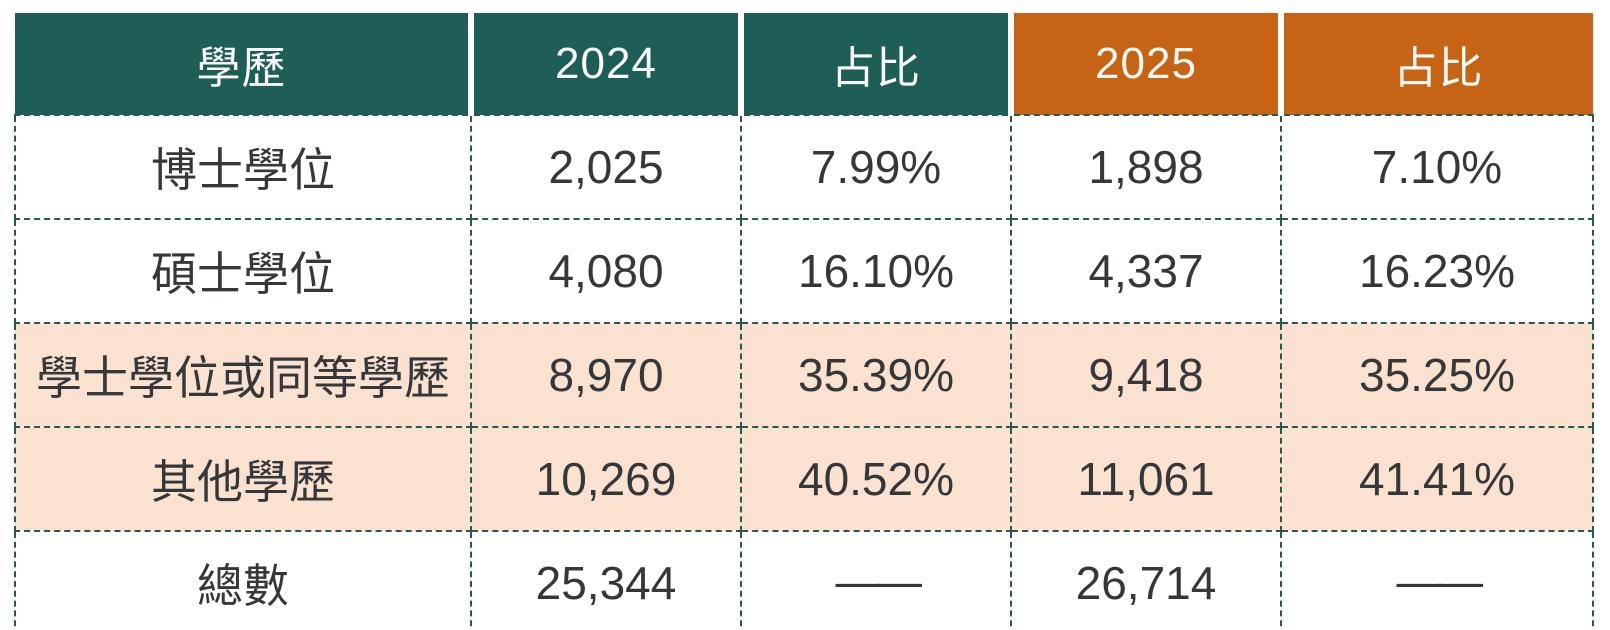 Image resolution: width=1610 pixels, height=630 pixels. I want to click on share-cell-2025: 16.23%, so click(1437, 271).